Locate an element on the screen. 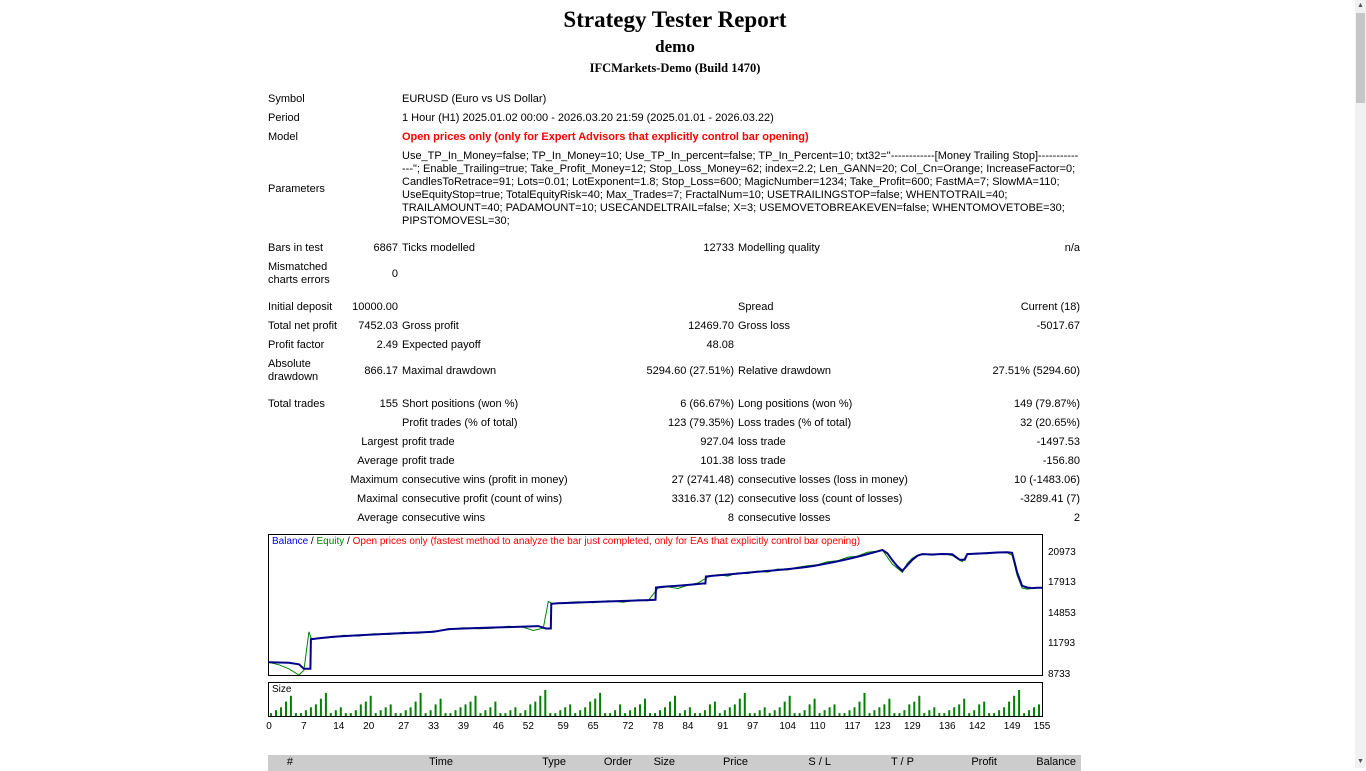 The height and width of the screenshot is (771, 1366). report-cell: 123 (79.35%) is located at coordinates (700, 423).